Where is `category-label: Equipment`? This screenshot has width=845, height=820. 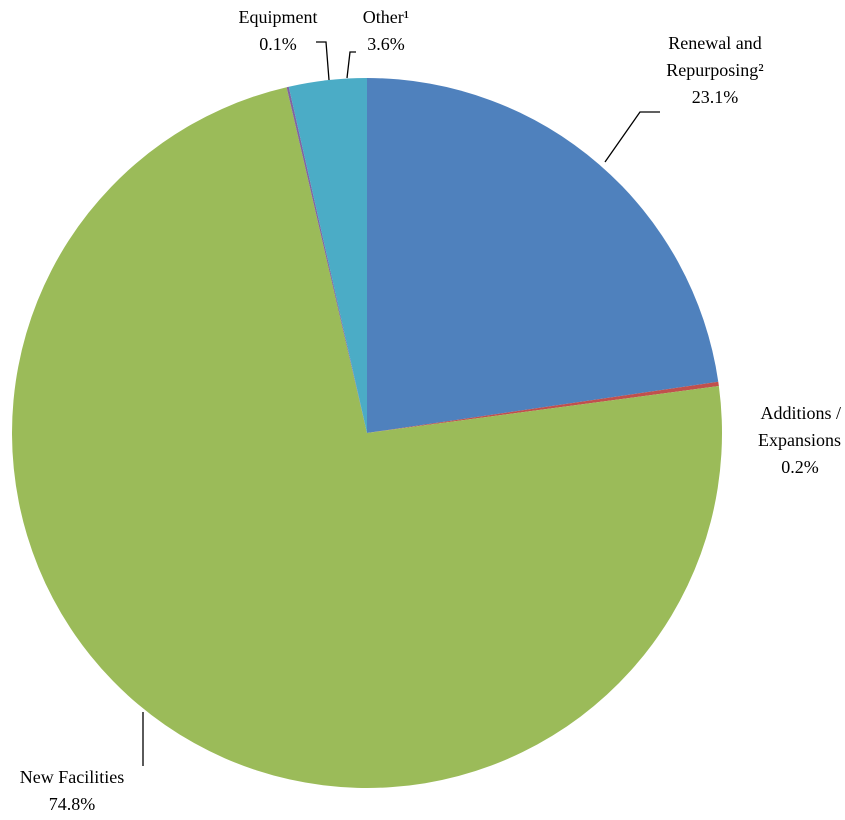
category-label: Equipment is located at coordinates (278, 17).